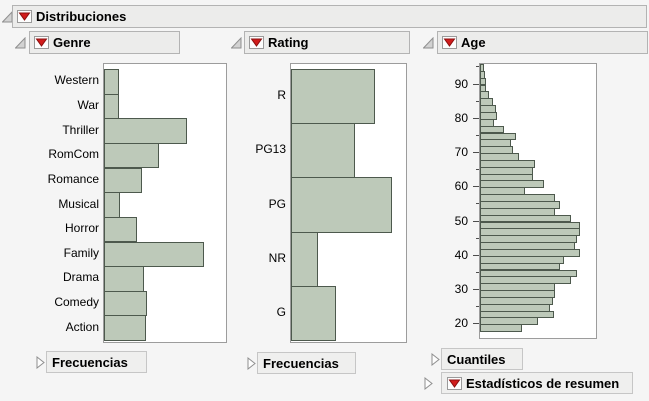 Image resolution: width=649 pixels, height=401 pixels. Describe the element at coordinates (327, 42) in the screenshot. I see `outline-header-rating: Rating` at that location.